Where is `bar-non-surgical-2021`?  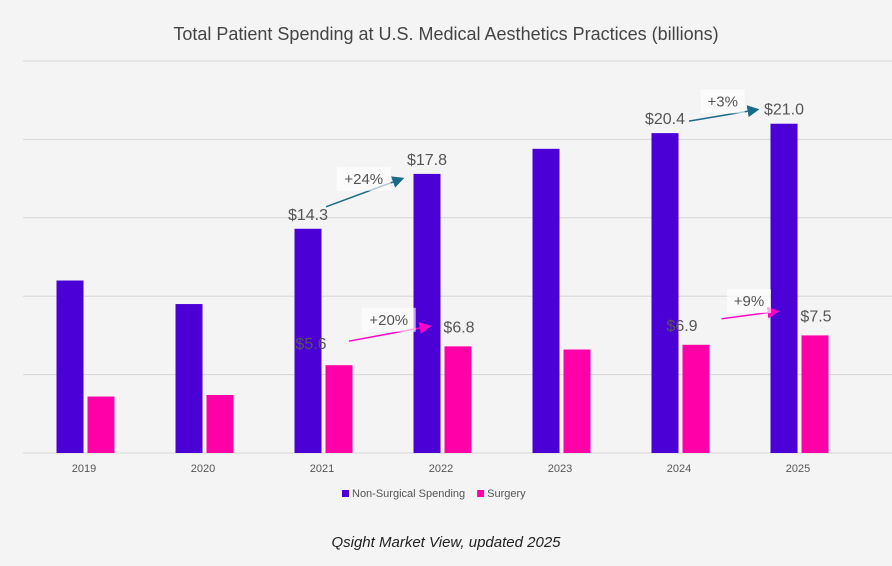
bar-non-surgical-2021 is located at coordinates (308, 340).